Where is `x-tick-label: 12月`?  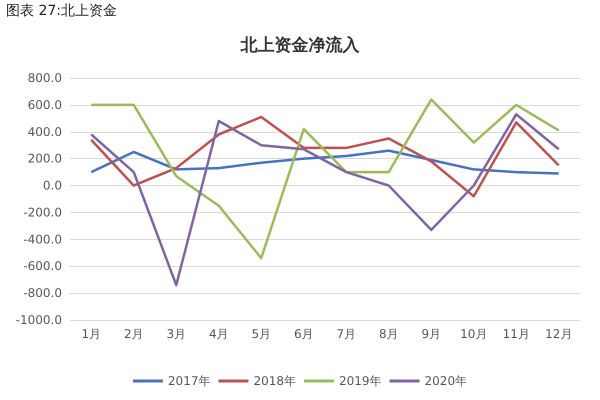
x-tick-label: 12月 is located at coordinates (558, 334).